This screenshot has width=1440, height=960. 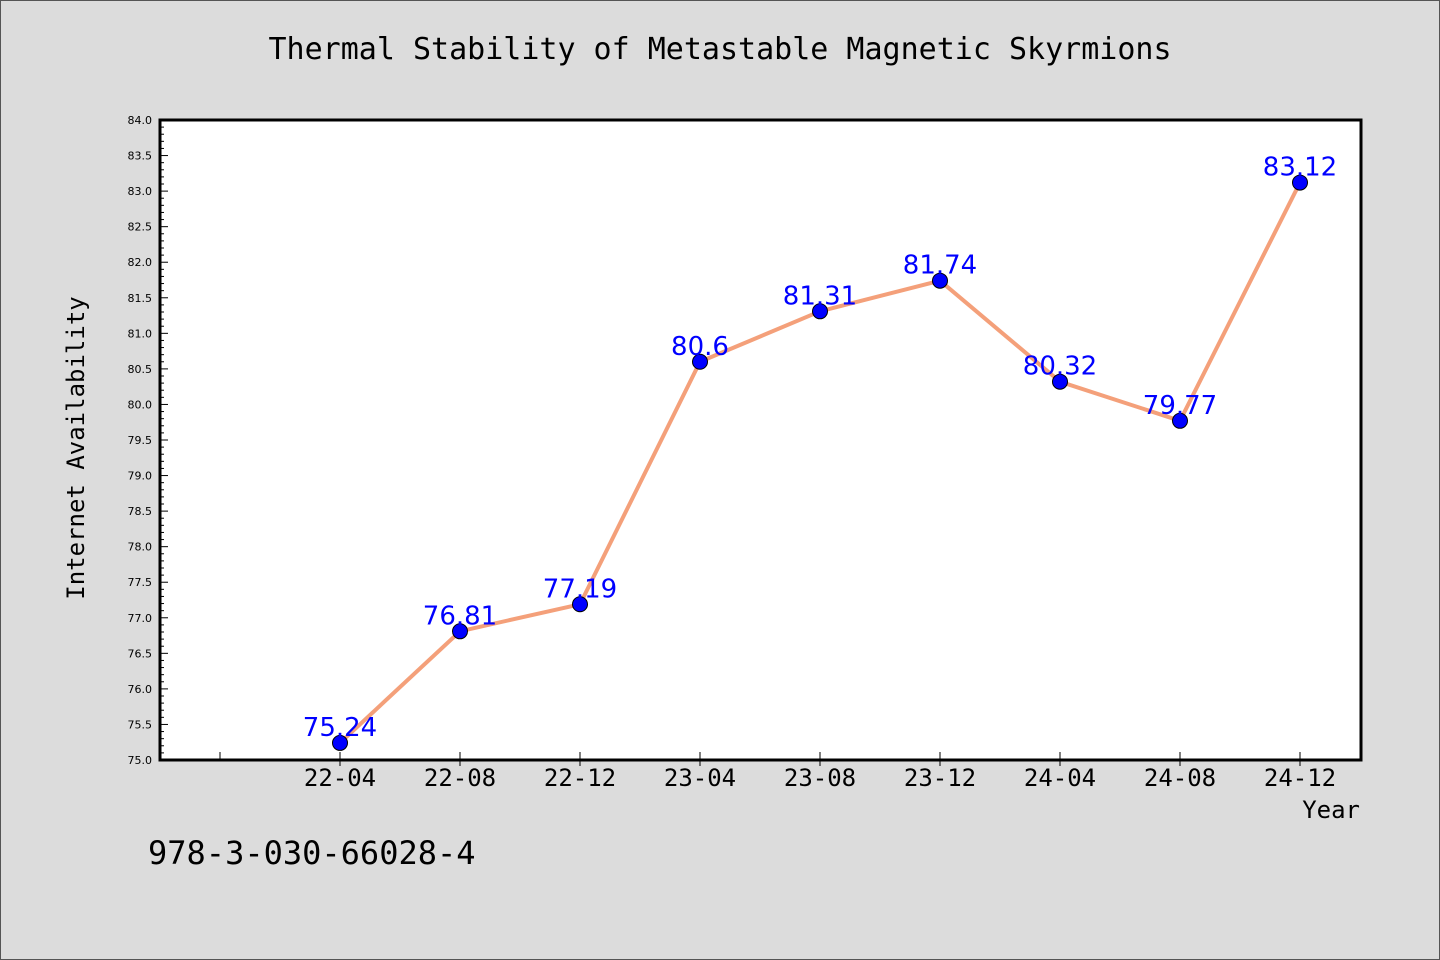 What do you see at coordinates (140, 333) in the screenshot?
I see `y-tick-label: 81.0` at bounding box center [140, 333].